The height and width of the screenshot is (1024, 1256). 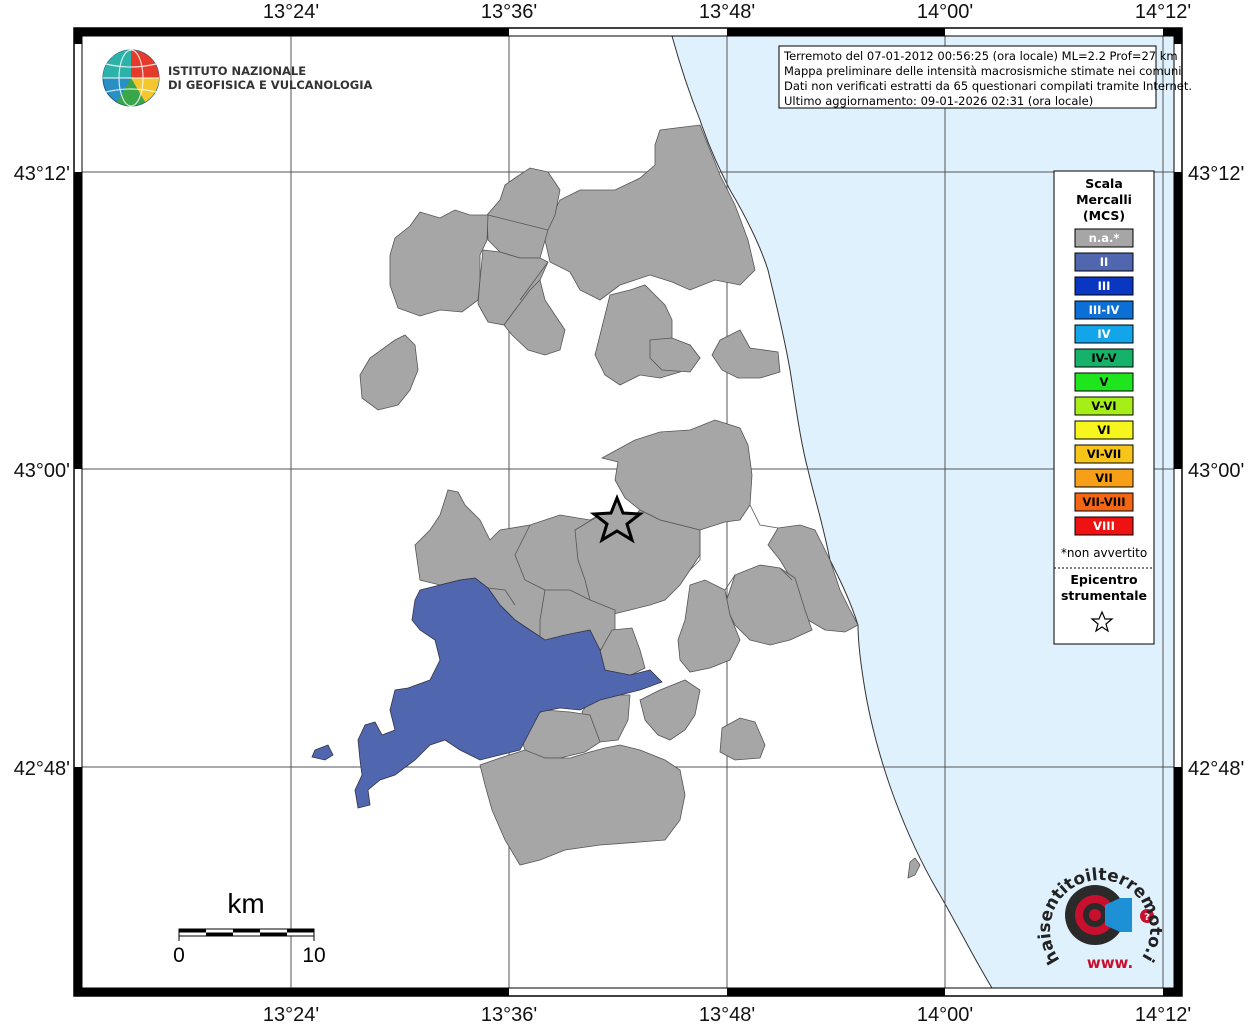 I want to click on legend-star-icon, so click(x=1102, y=621).